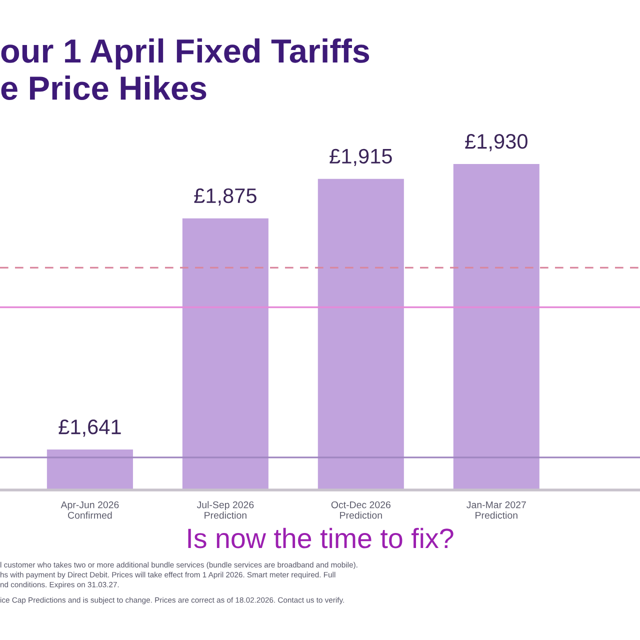 The height and width of the screenshot is (640, 640). Describe the element at coordinates (361, 157) in the screenshot. I see `data-label: £1,915` at that location.